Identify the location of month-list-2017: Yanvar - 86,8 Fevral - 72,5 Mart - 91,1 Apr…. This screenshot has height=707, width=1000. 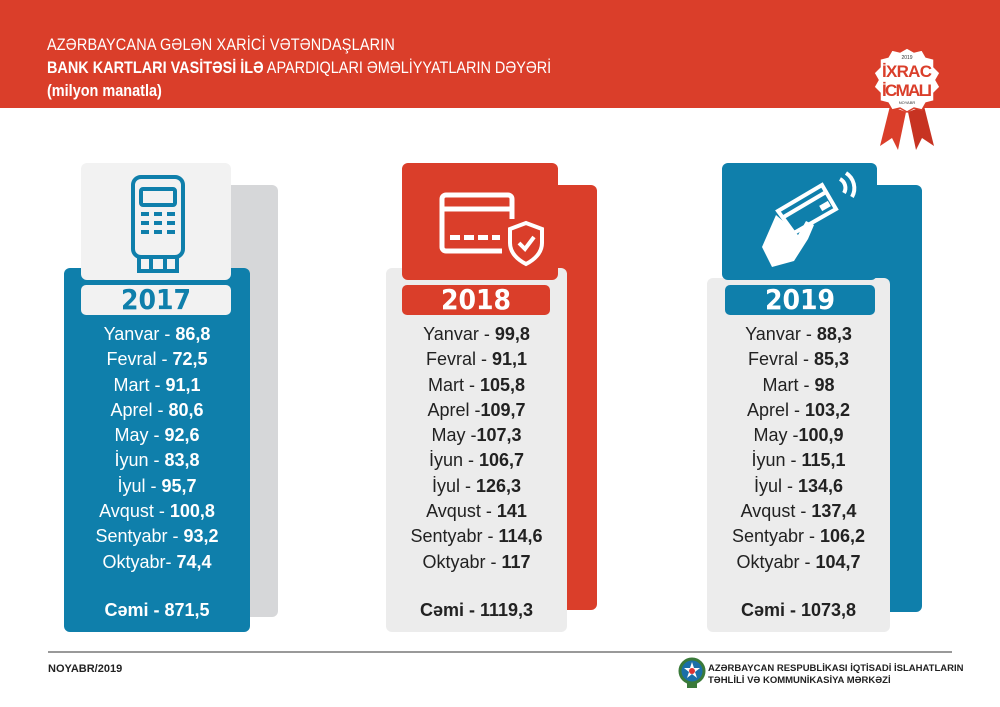
(157, 448).